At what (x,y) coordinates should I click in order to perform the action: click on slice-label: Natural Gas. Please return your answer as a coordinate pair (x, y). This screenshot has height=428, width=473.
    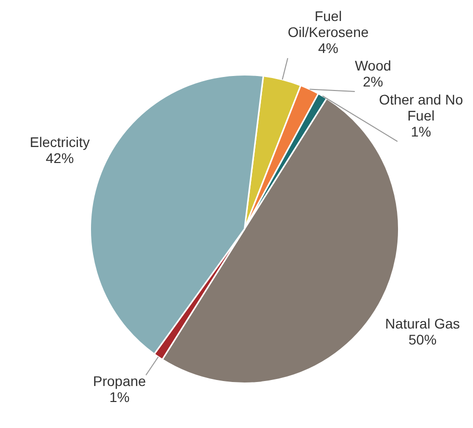
    Looking at the image, I should click on (422, 323).